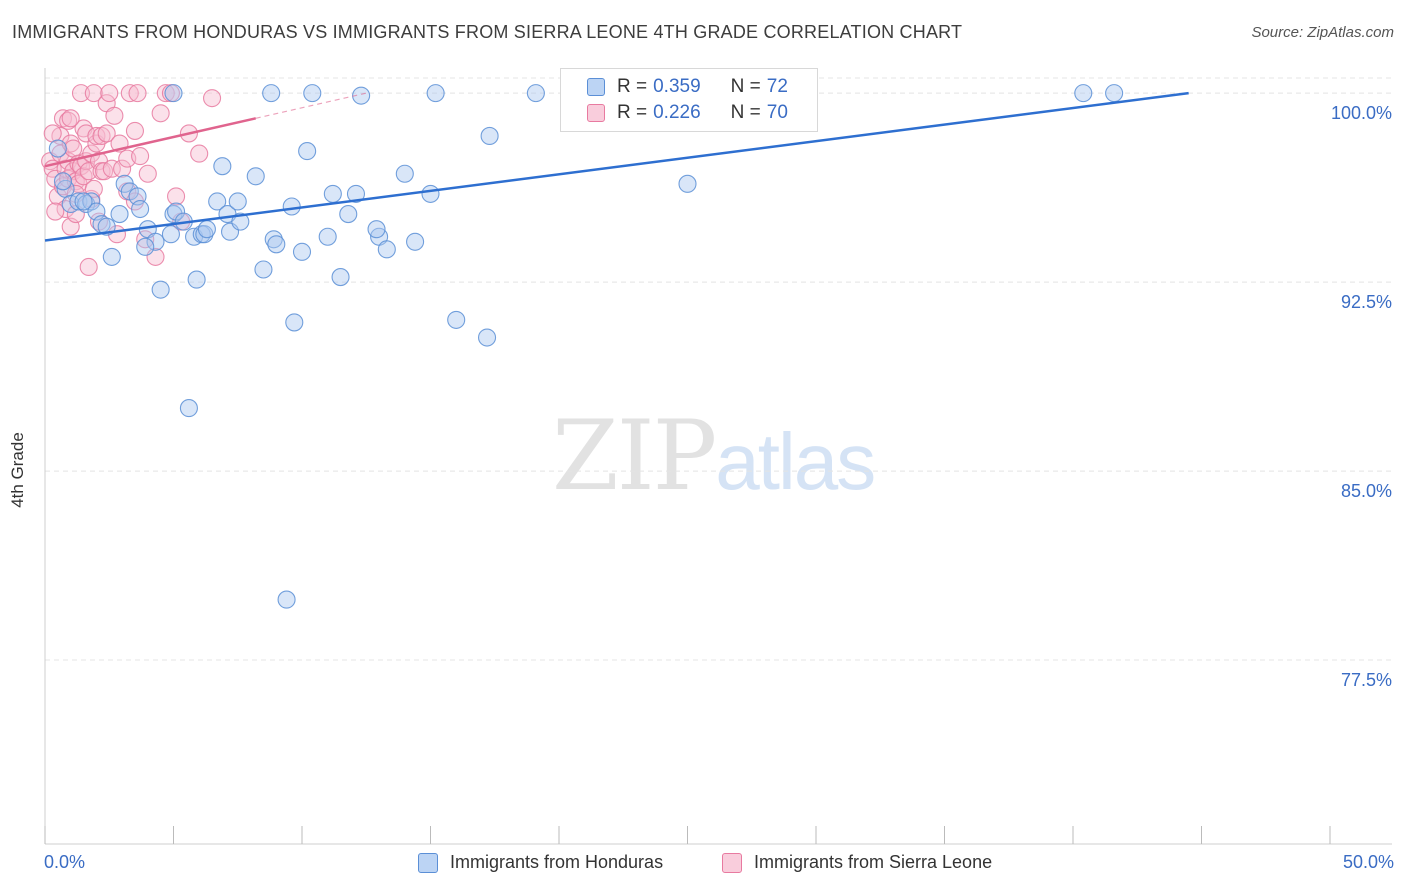 The width and height of the screenshot is (1406, 892). I want to click on legend-label-sierra-leone: Immigrants from Sierra Leone, so click(873, 862).